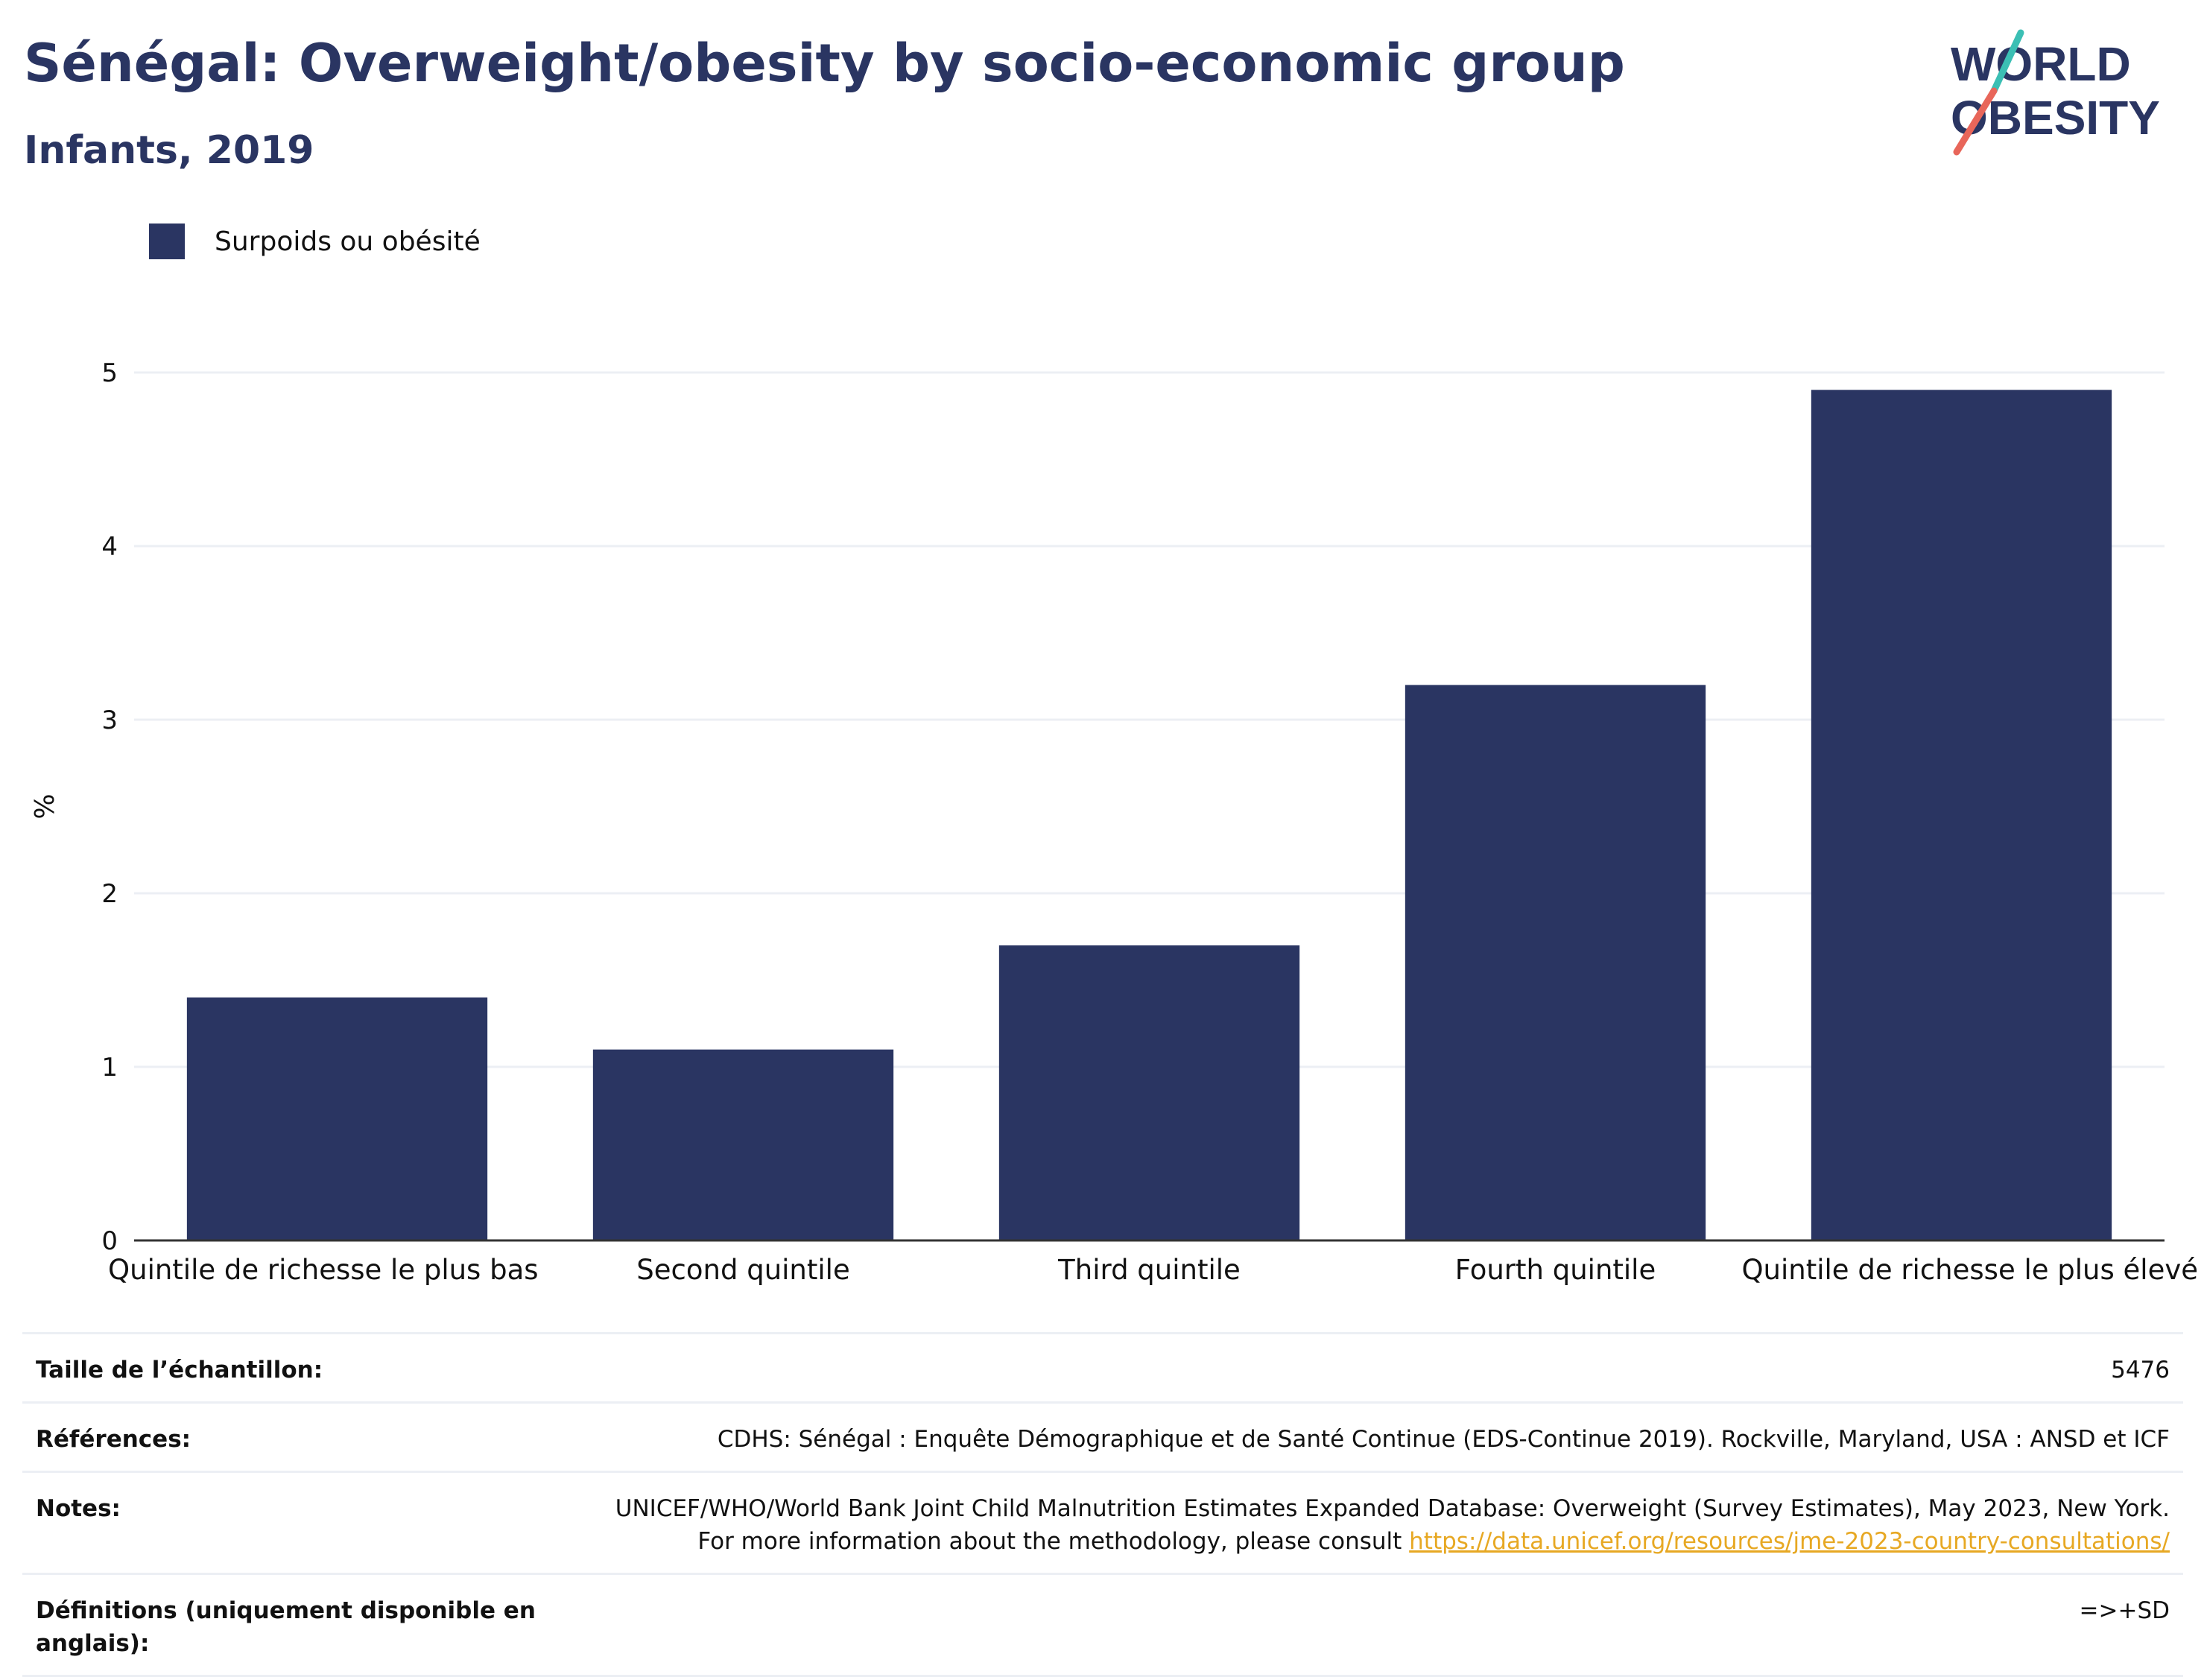 The height and width of the screenshot is (1680, 2204). Describe the element at coordinates (348, 241) in the screenshot. I see `legend-label: Surpoids ou obésité` at that location.